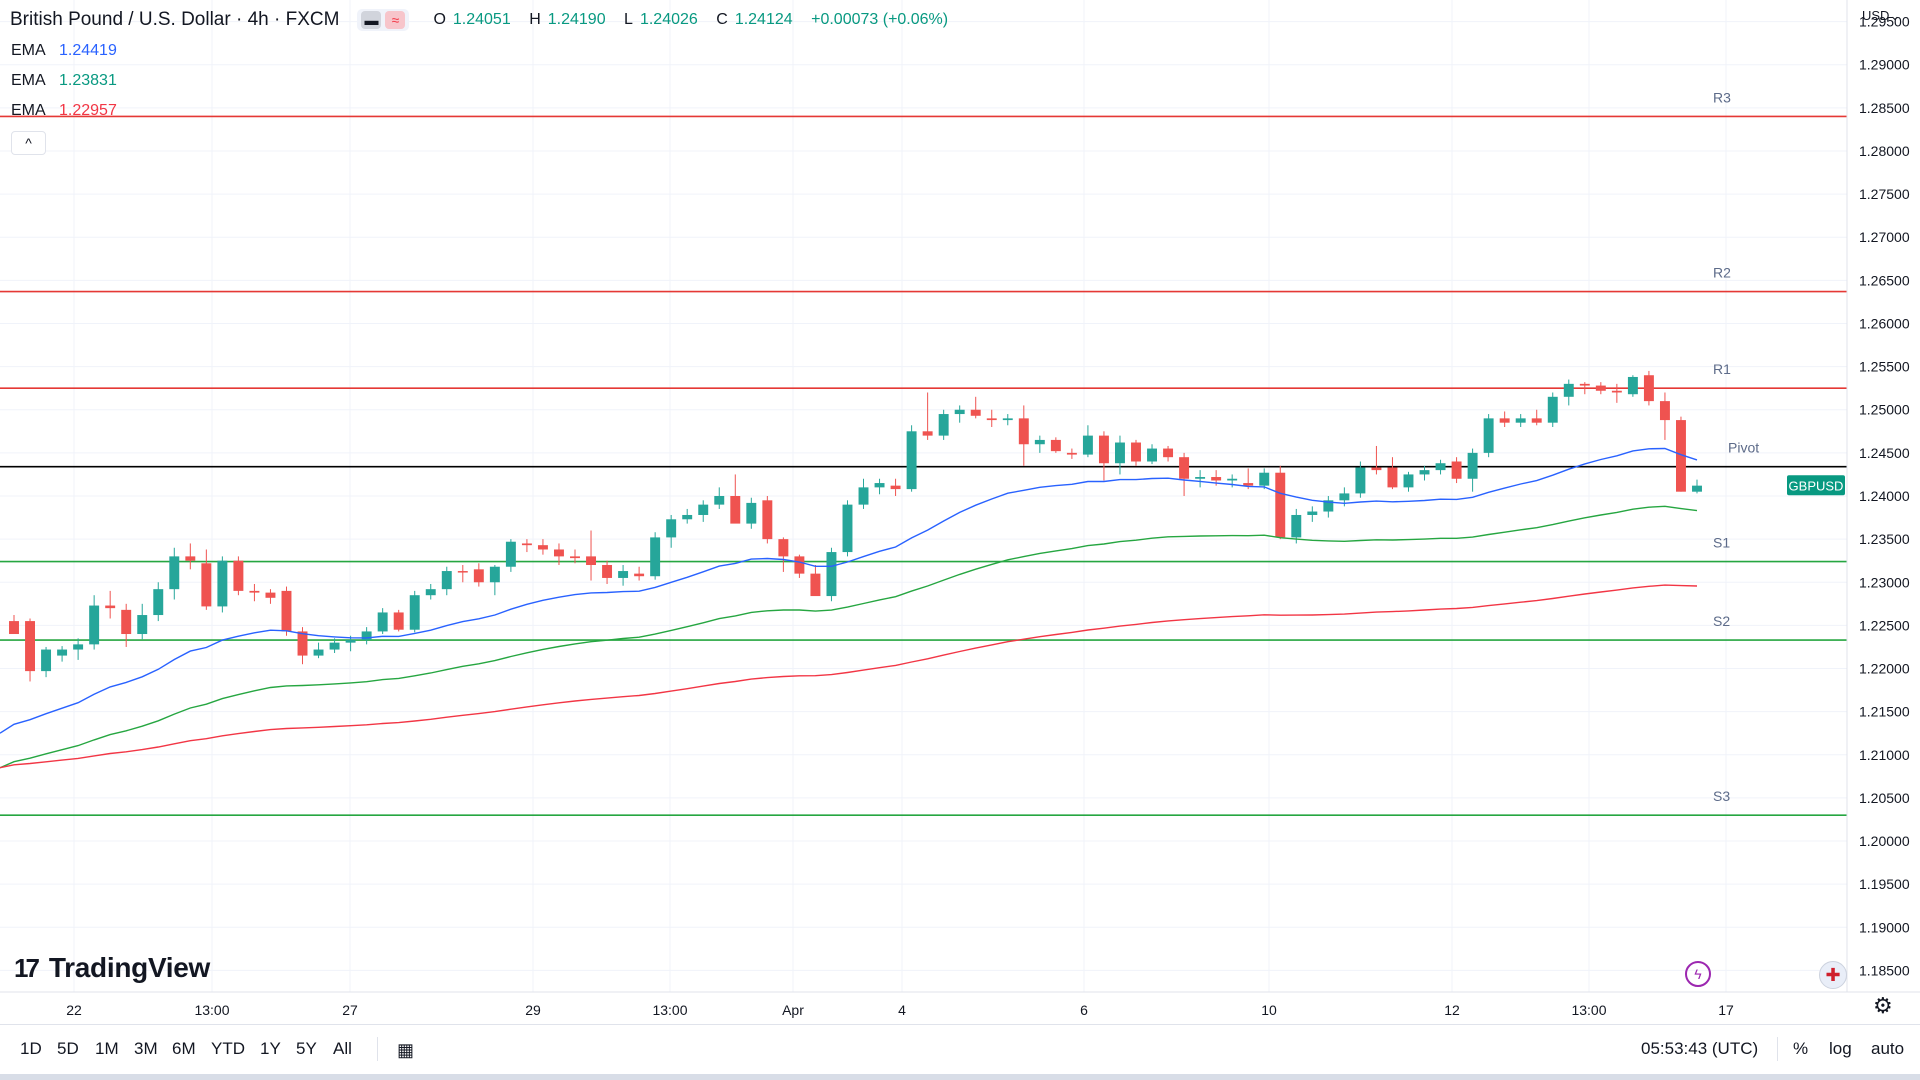  I want to click on percent-scale-button: %, so click(1801, 1048).